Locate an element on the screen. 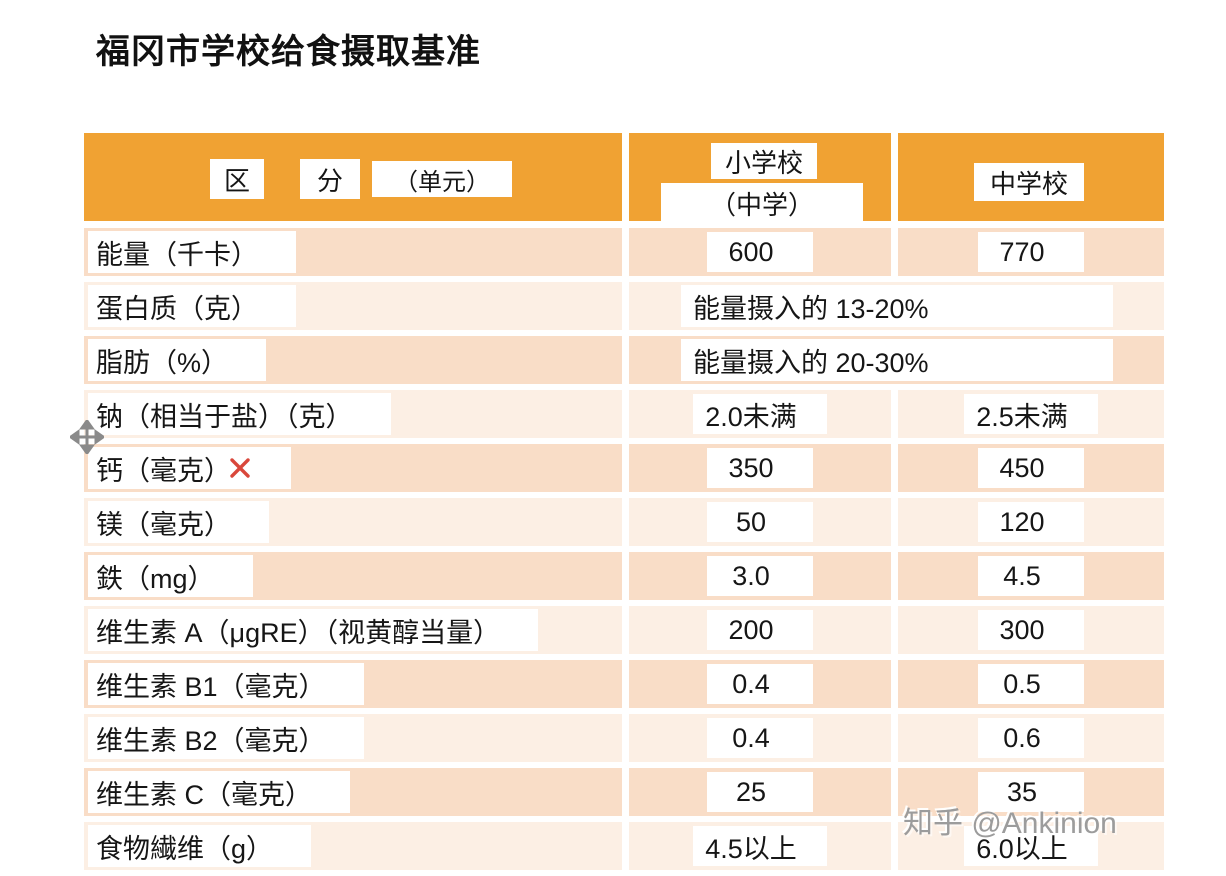  row-label-cell: 维生素 B2（毫克） is located at coordinates (353, 738).